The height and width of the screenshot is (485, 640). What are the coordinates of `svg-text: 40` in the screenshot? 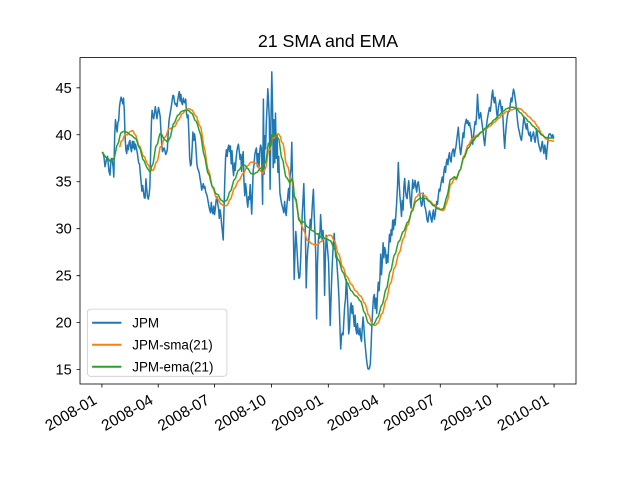 It's located at (63, 136).